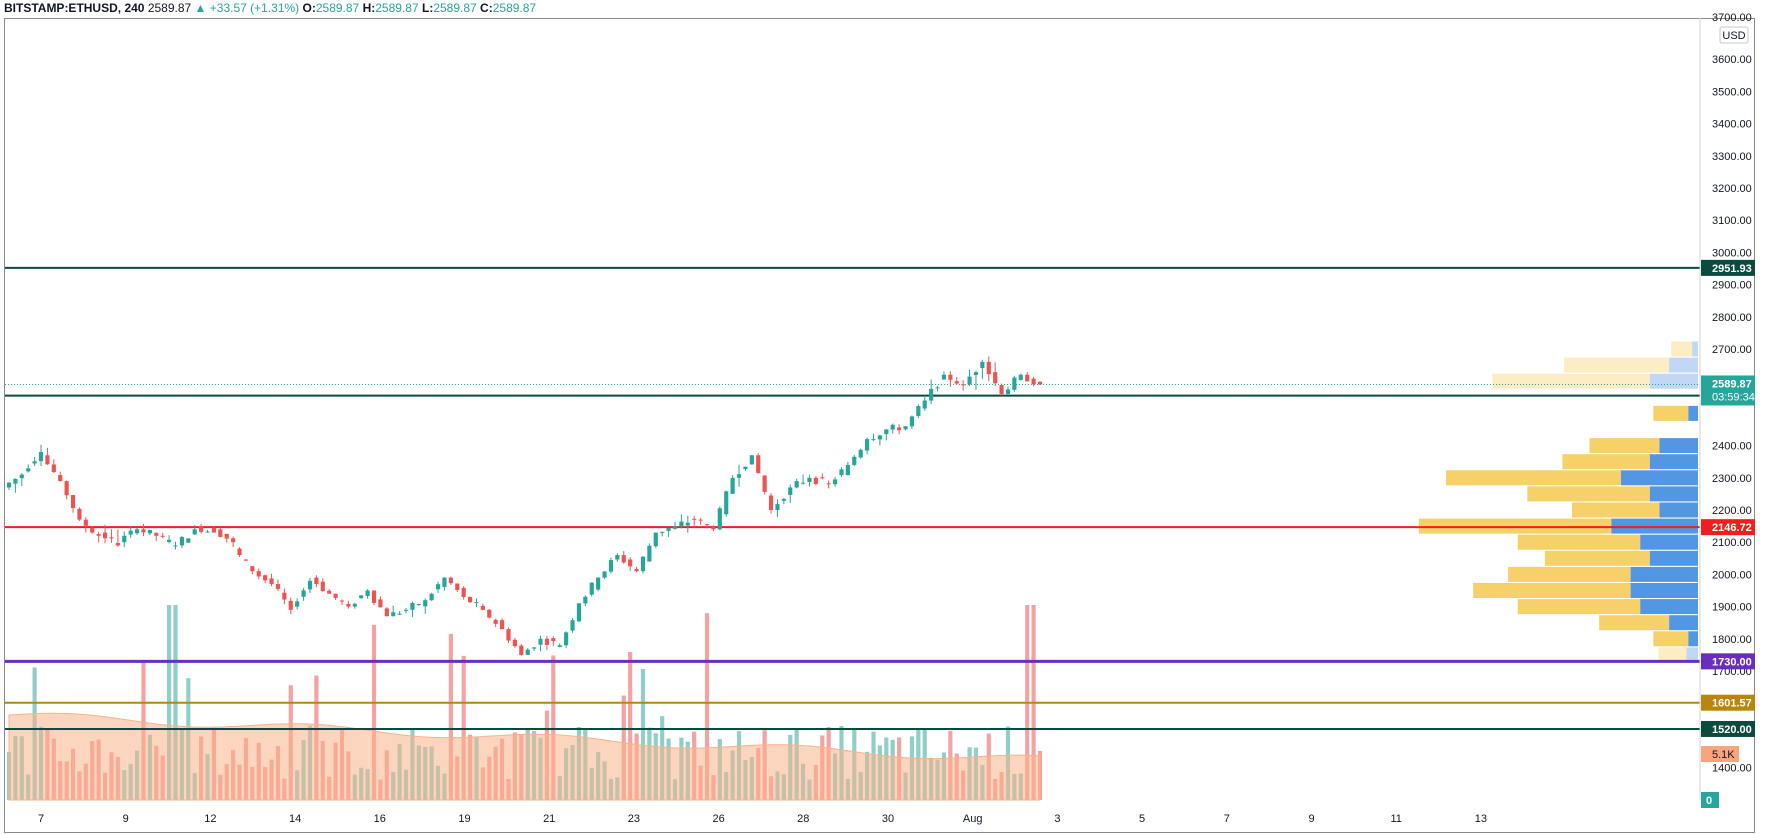  I want to click on x-tick-label: 11, so click(1395, 819).